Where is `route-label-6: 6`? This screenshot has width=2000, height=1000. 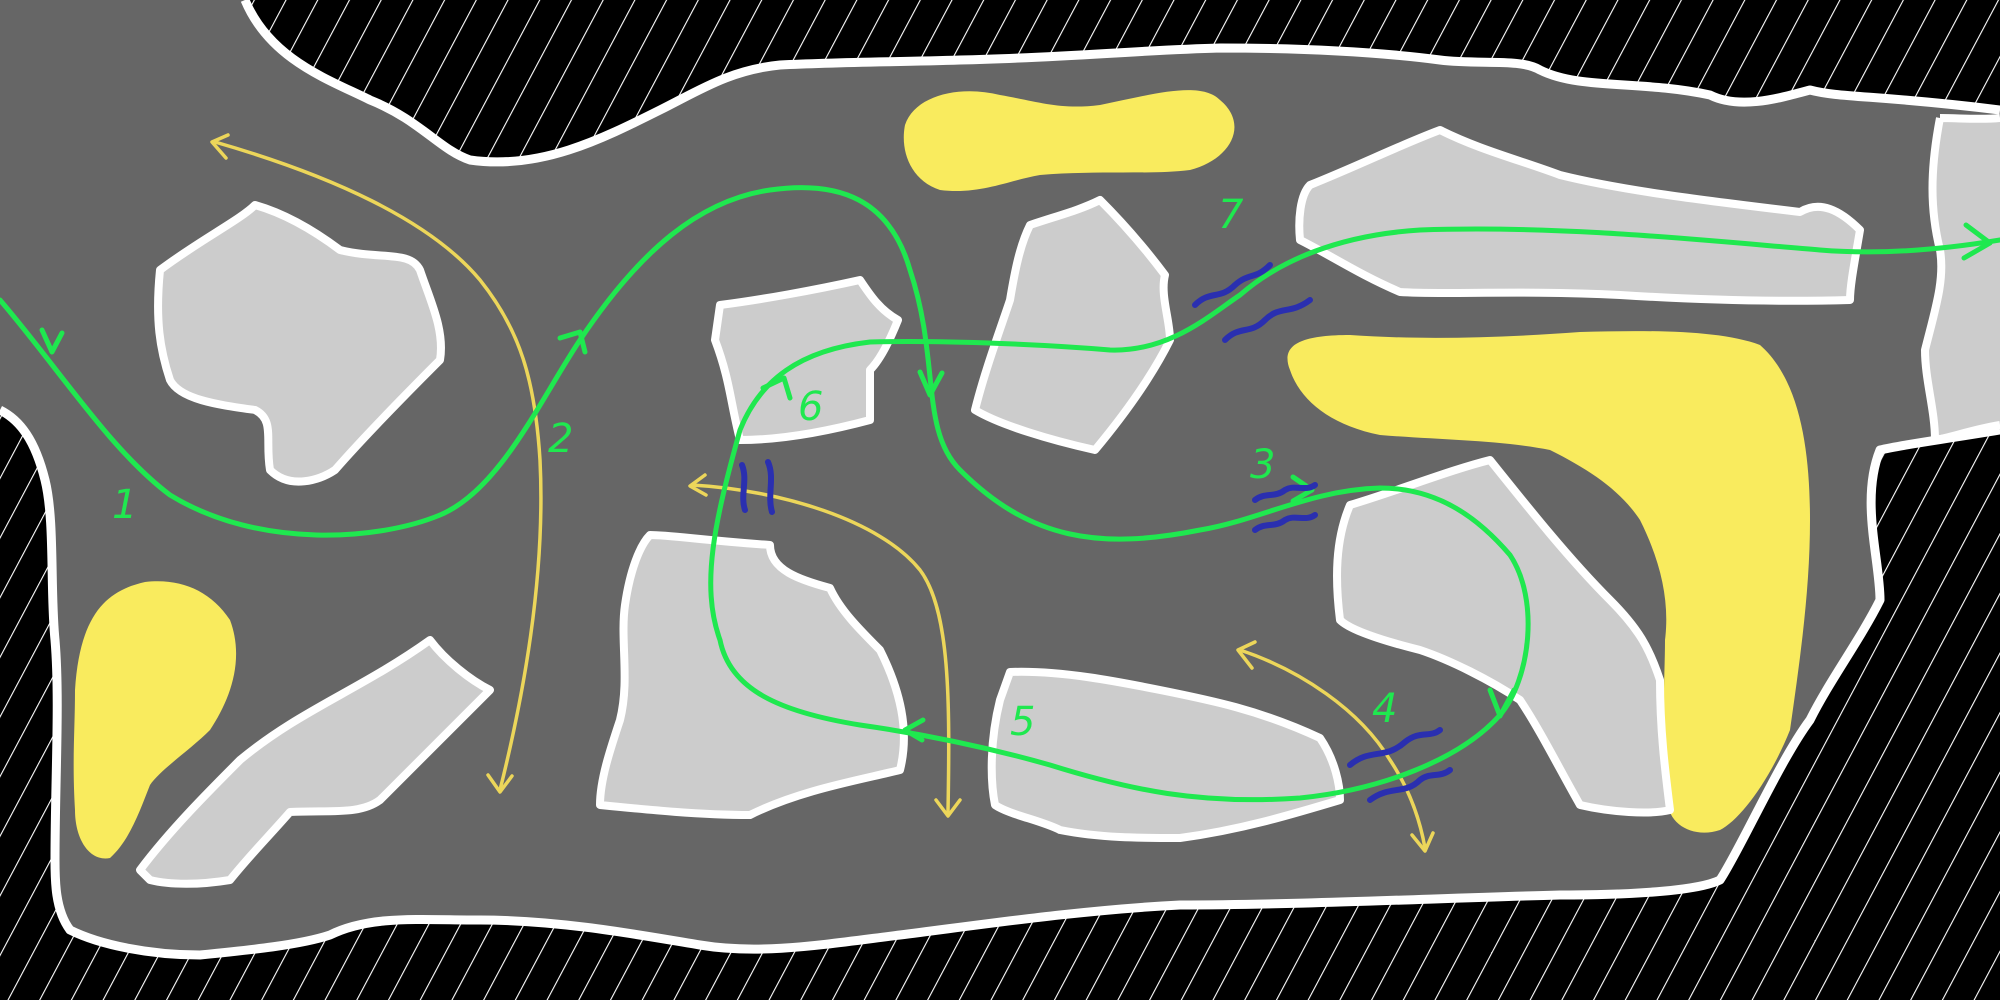 route-label-6: 6 is located at coordinates (810, 407).